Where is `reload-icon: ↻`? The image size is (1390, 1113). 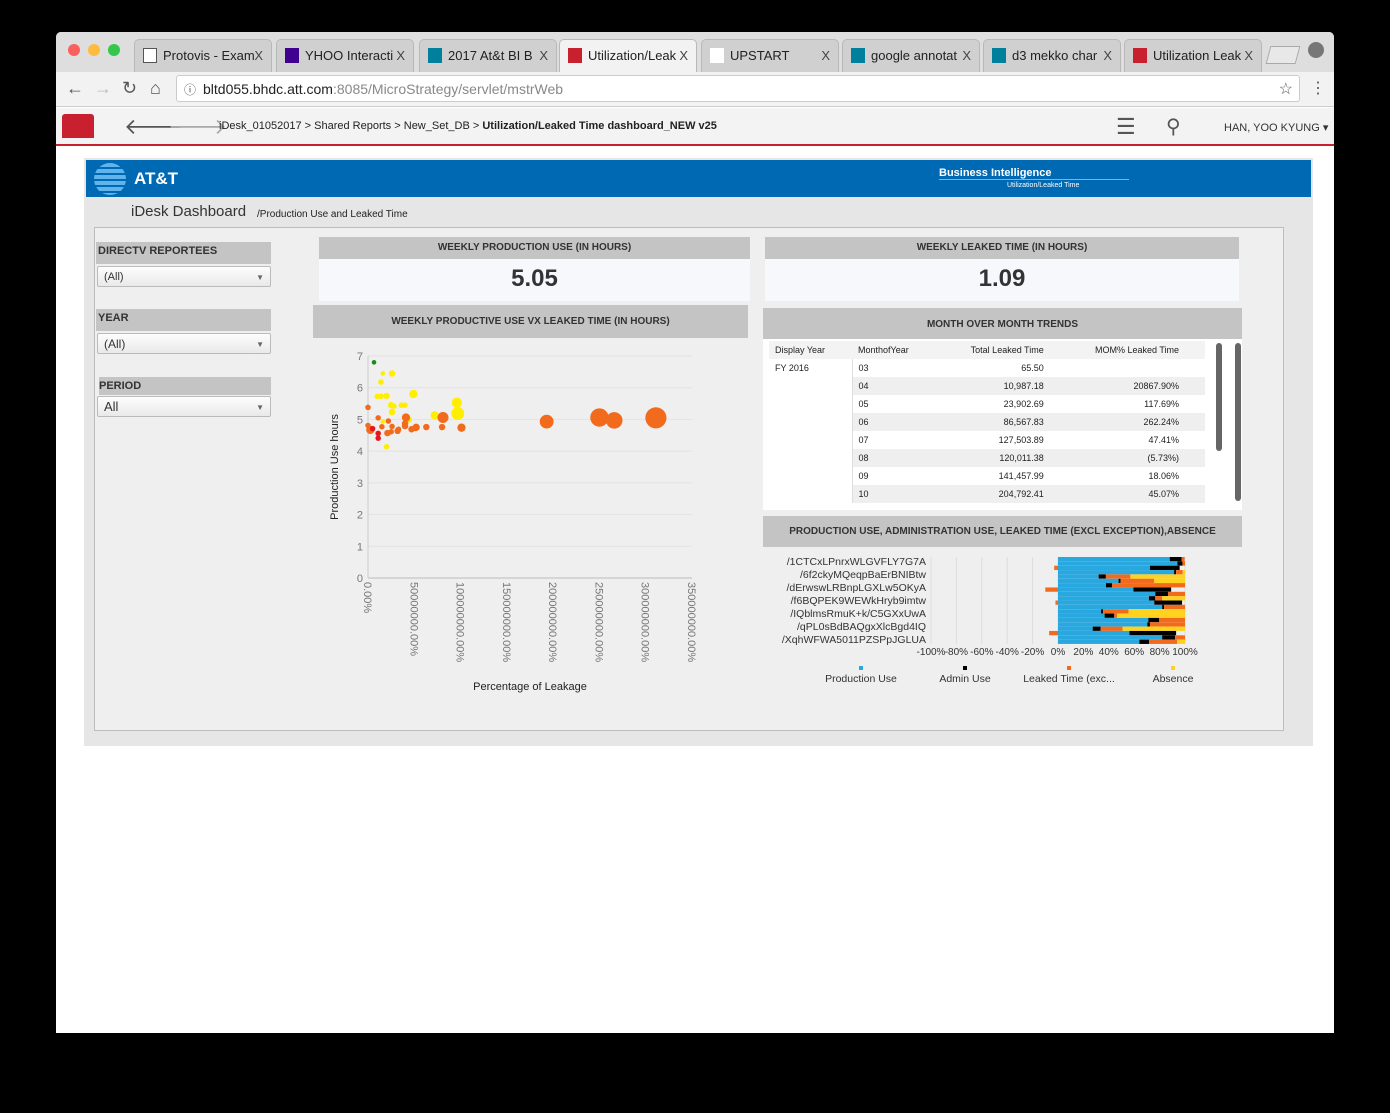
reload-icon: ↻ is located at coordinates (130, 88).